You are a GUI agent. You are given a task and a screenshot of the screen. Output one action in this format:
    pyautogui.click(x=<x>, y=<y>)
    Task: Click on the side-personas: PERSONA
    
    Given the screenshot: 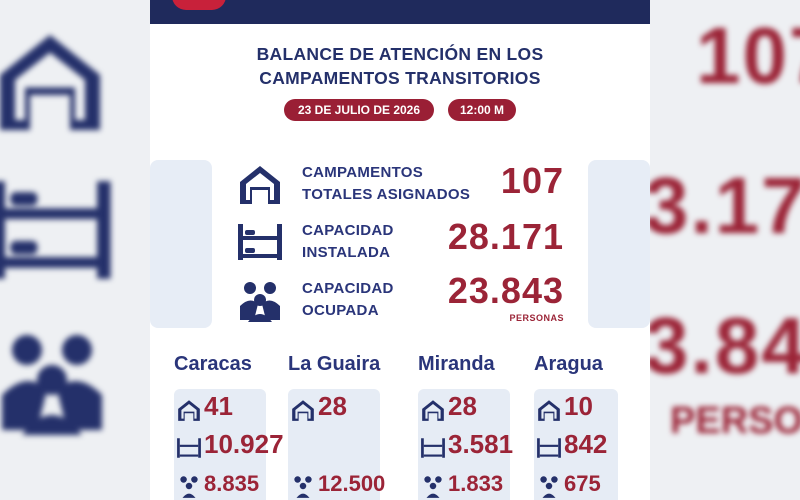 What is the action you would take?
    pyautogui.click(x=735, y=421)
    